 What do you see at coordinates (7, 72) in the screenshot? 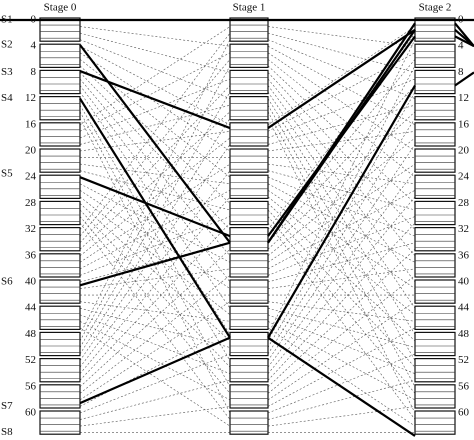
I see `switch-label: S3` at bounding box center [7, 72].